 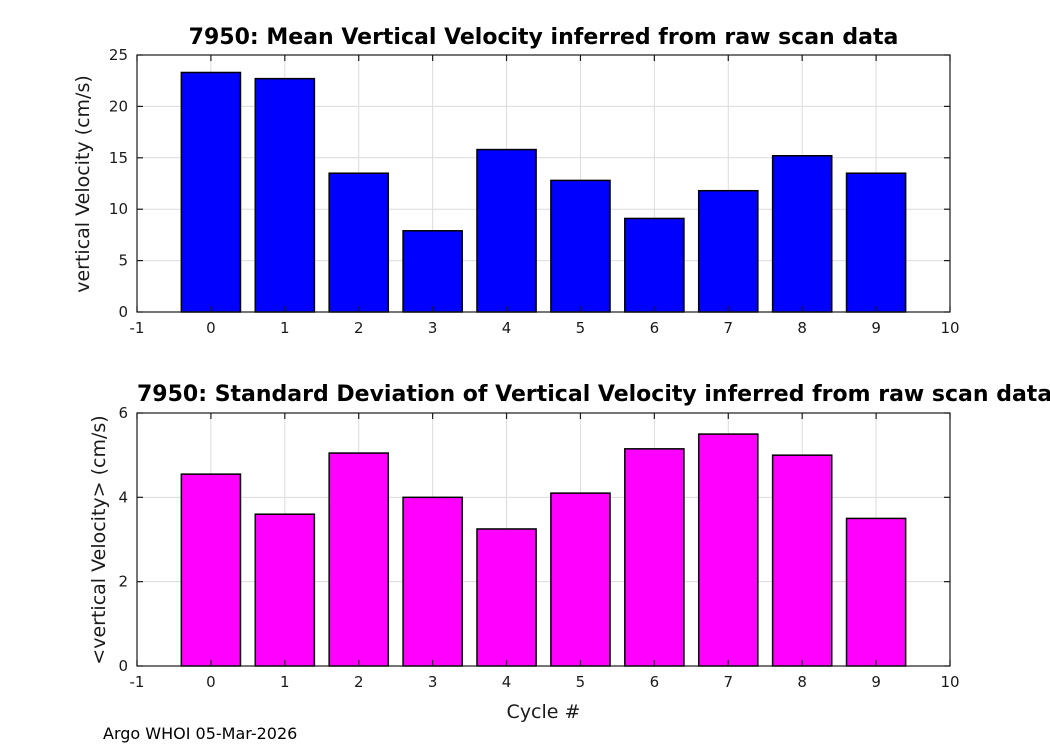 What do you see at coordinates (118, 55) in the screenshot?
I see `y-tick-label: 25` at bounding box center [118, 55].